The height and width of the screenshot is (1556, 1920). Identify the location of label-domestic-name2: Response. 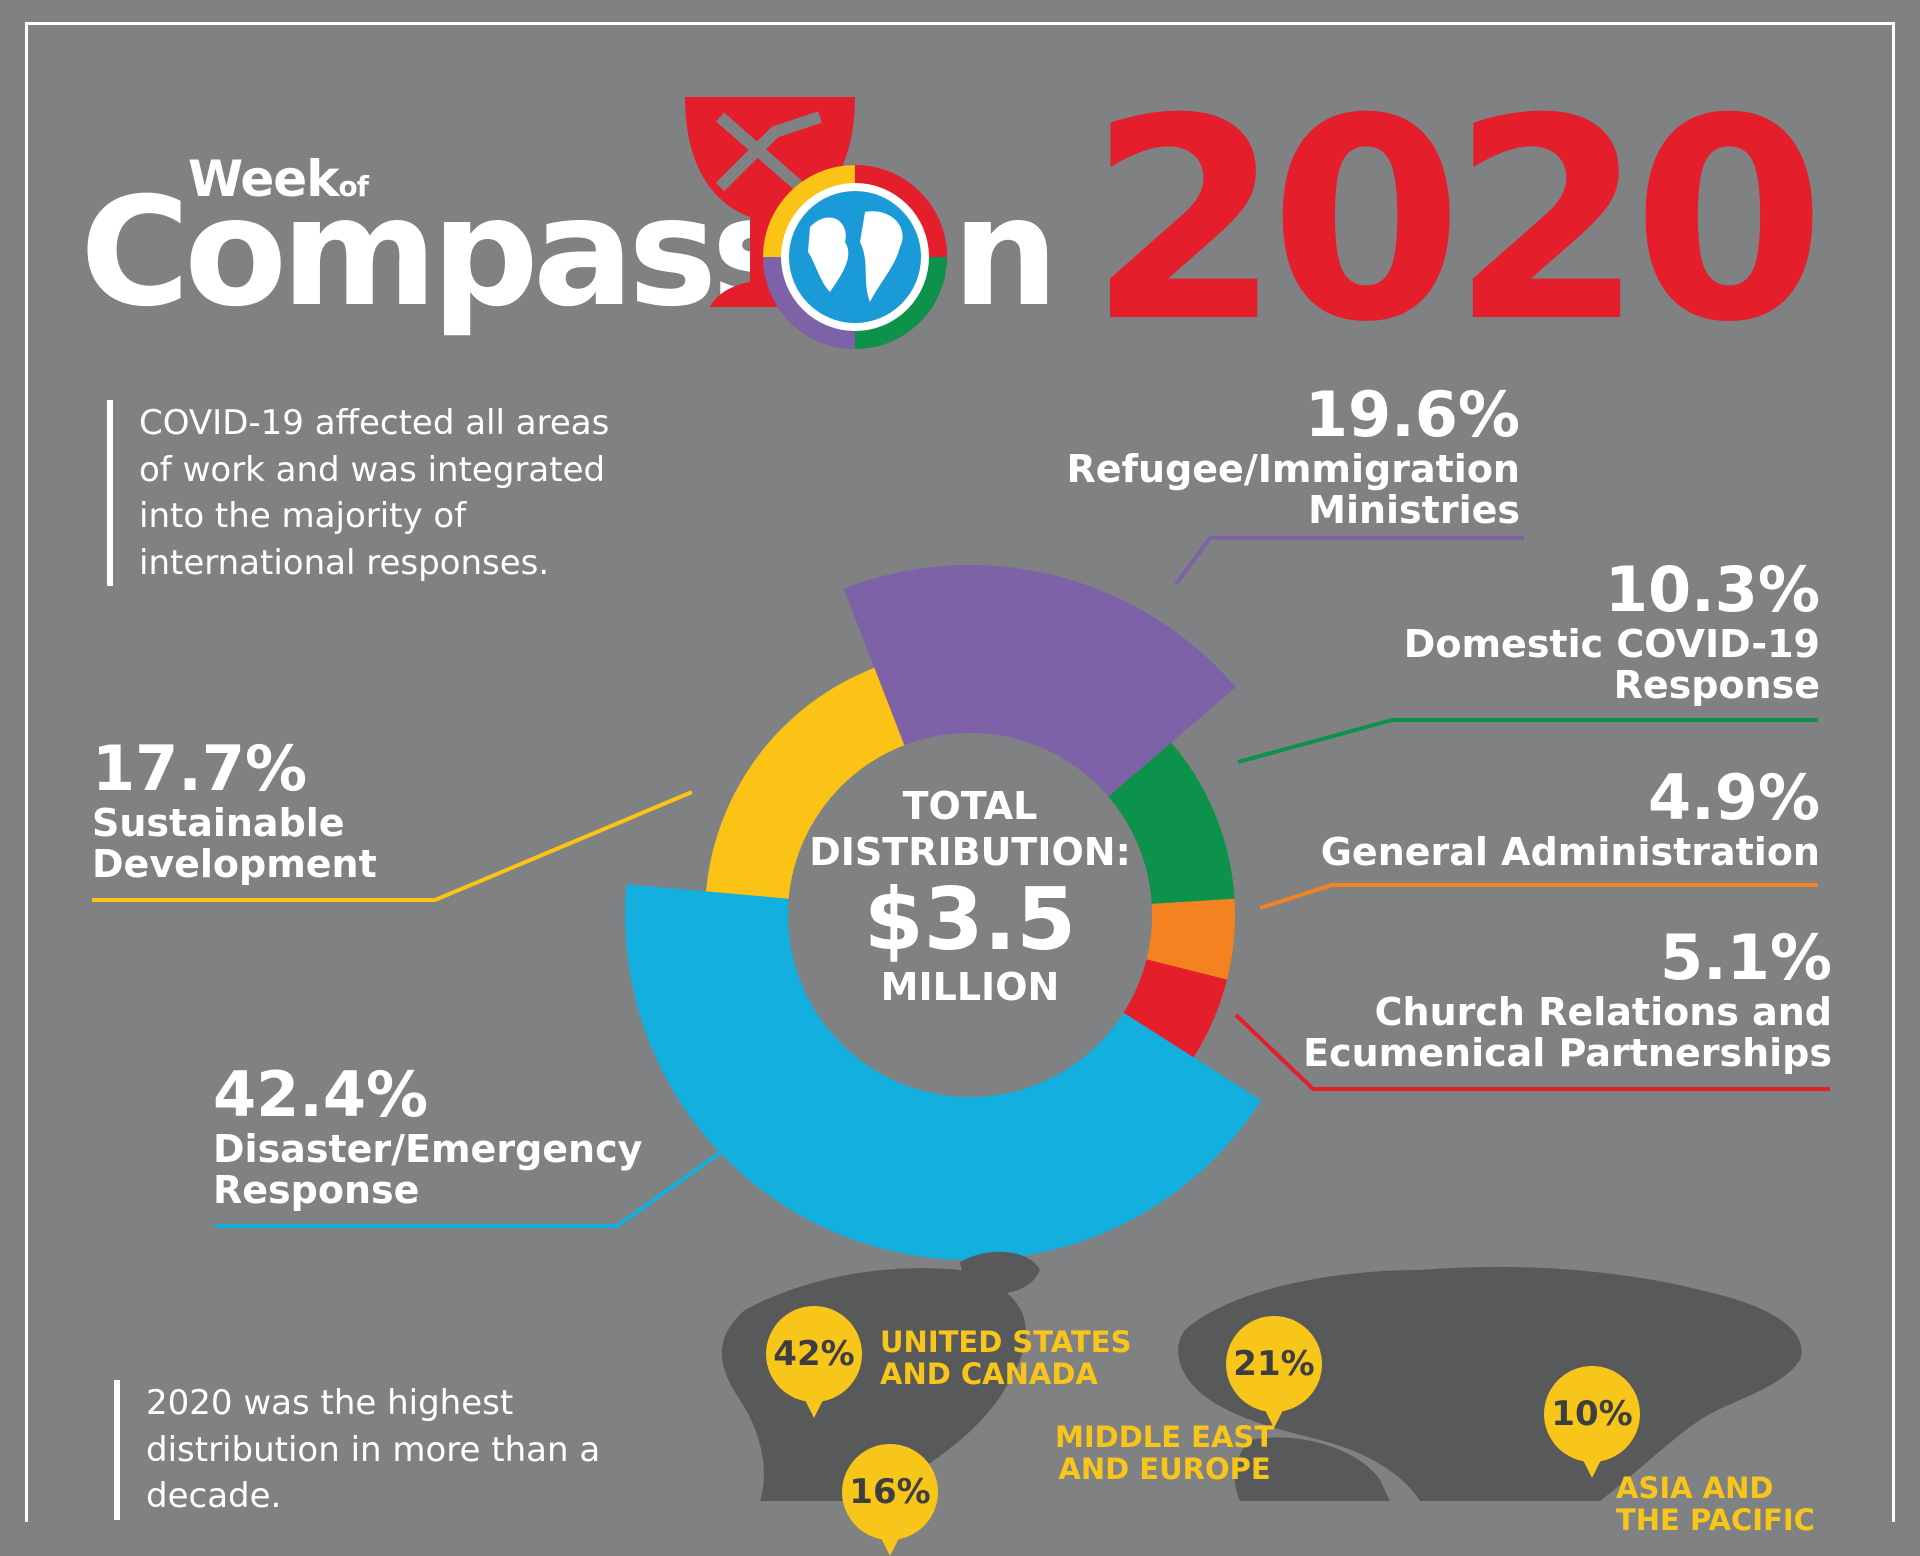
(1716, 684).